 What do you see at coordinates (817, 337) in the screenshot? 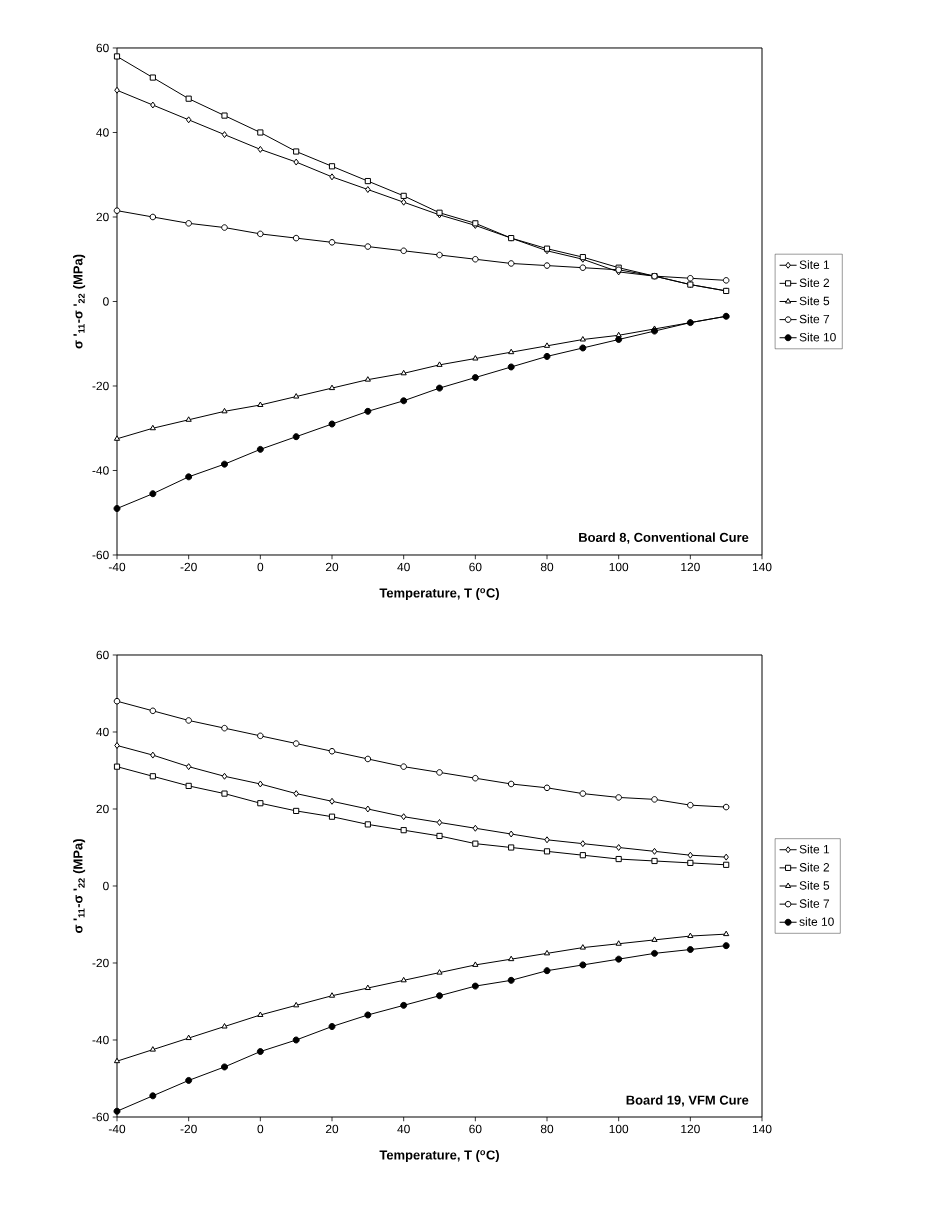
I see `legend-label: Site 10` at bounding box center [817, 337].